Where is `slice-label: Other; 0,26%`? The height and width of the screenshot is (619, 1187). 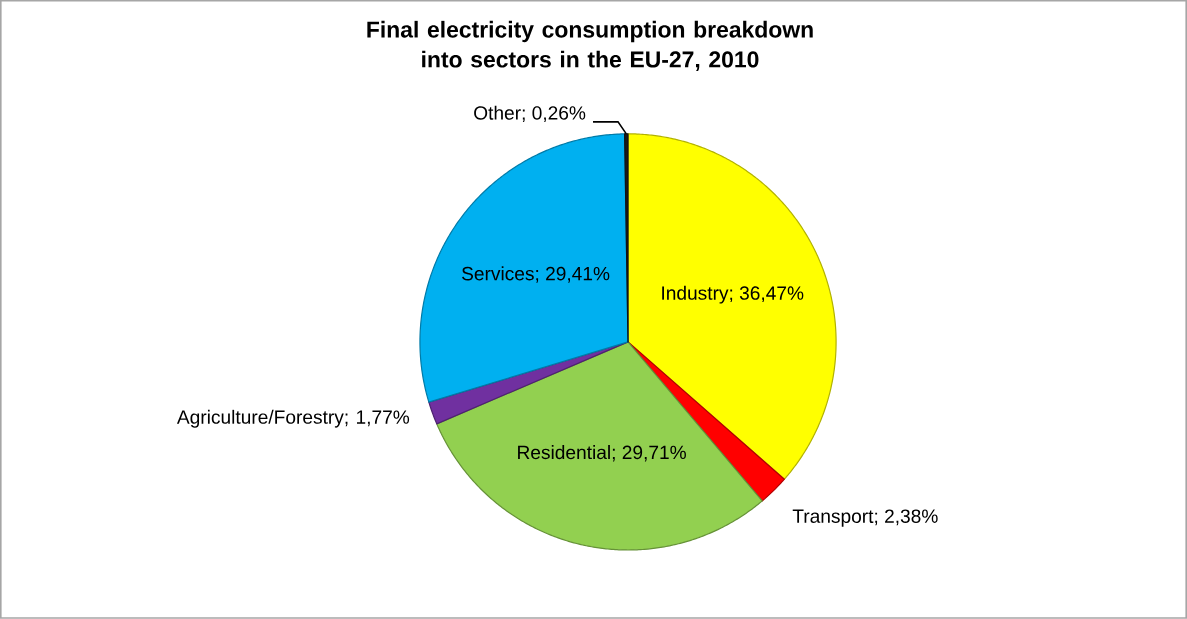
slice-label: Other; 0,26% is located at coordinates (530, 114).